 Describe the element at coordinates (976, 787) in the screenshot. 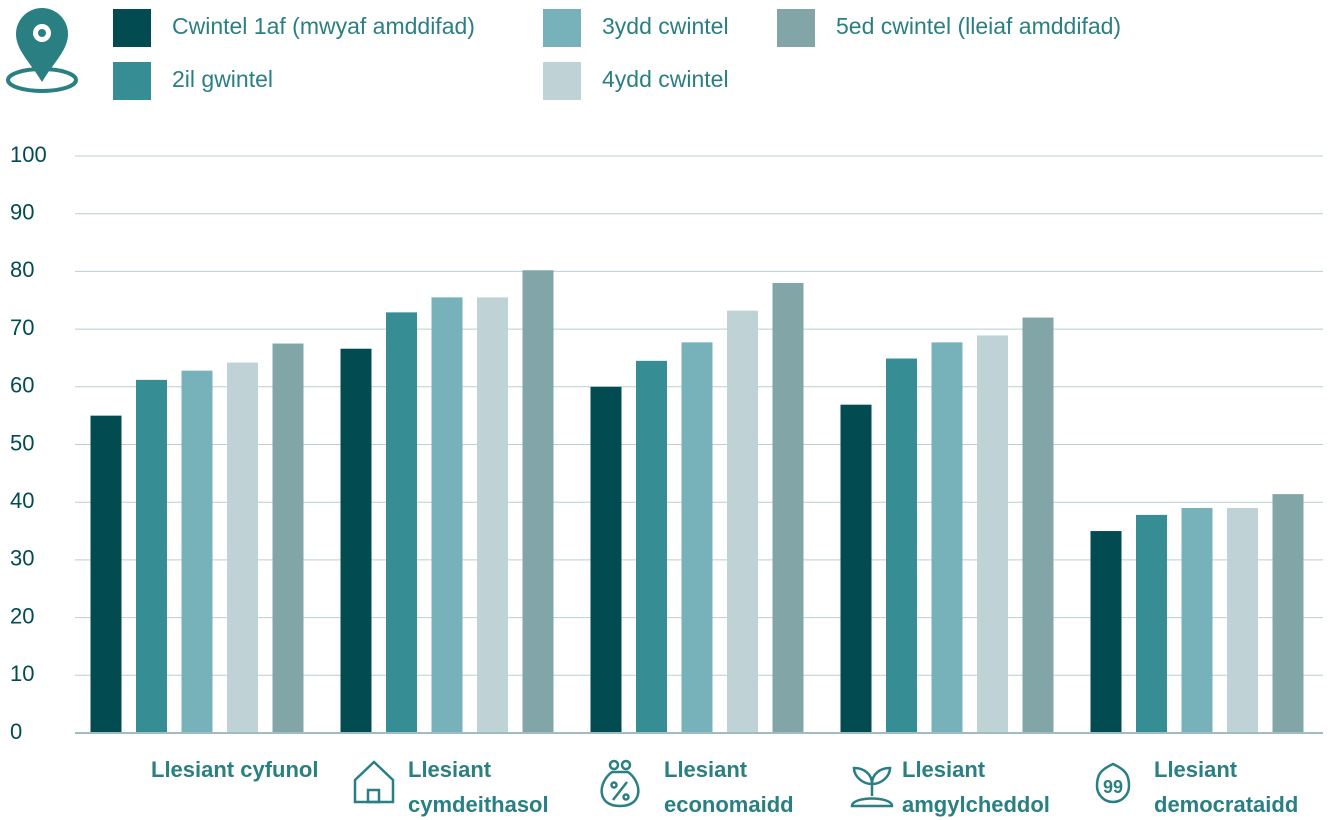

I see `x-tick-label: Llesiant amgylcheddol` at that location.